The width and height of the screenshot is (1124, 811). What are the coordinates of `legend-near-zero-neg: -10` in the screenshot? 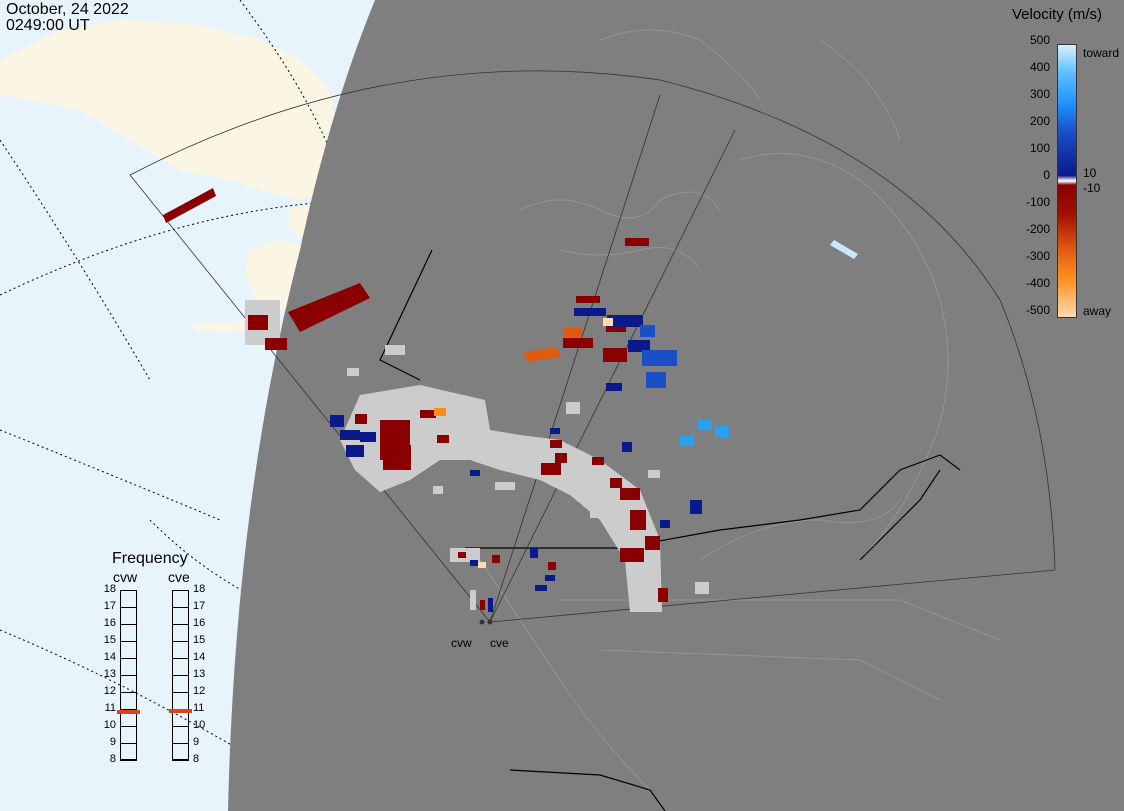 It's located at (1092, 188).